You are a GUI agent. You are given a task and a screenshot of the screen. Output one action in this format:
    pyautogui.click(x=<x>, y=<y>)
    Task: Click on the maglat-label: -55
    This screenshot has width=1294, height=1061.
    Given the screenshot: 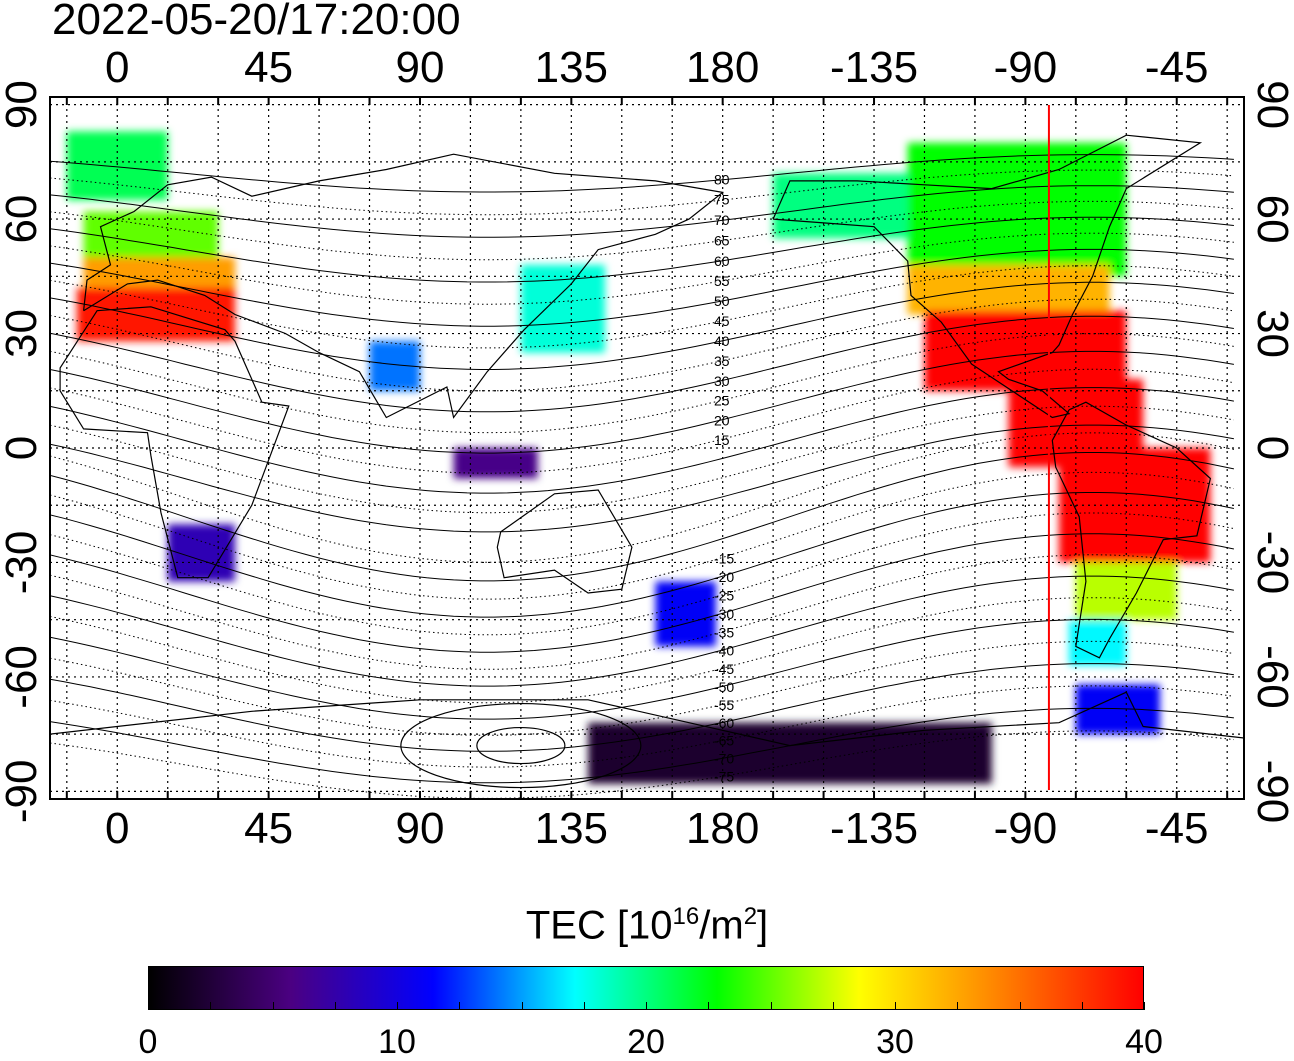 What is the action you would take?
    pyautogui.click(x=724, y=705)
    